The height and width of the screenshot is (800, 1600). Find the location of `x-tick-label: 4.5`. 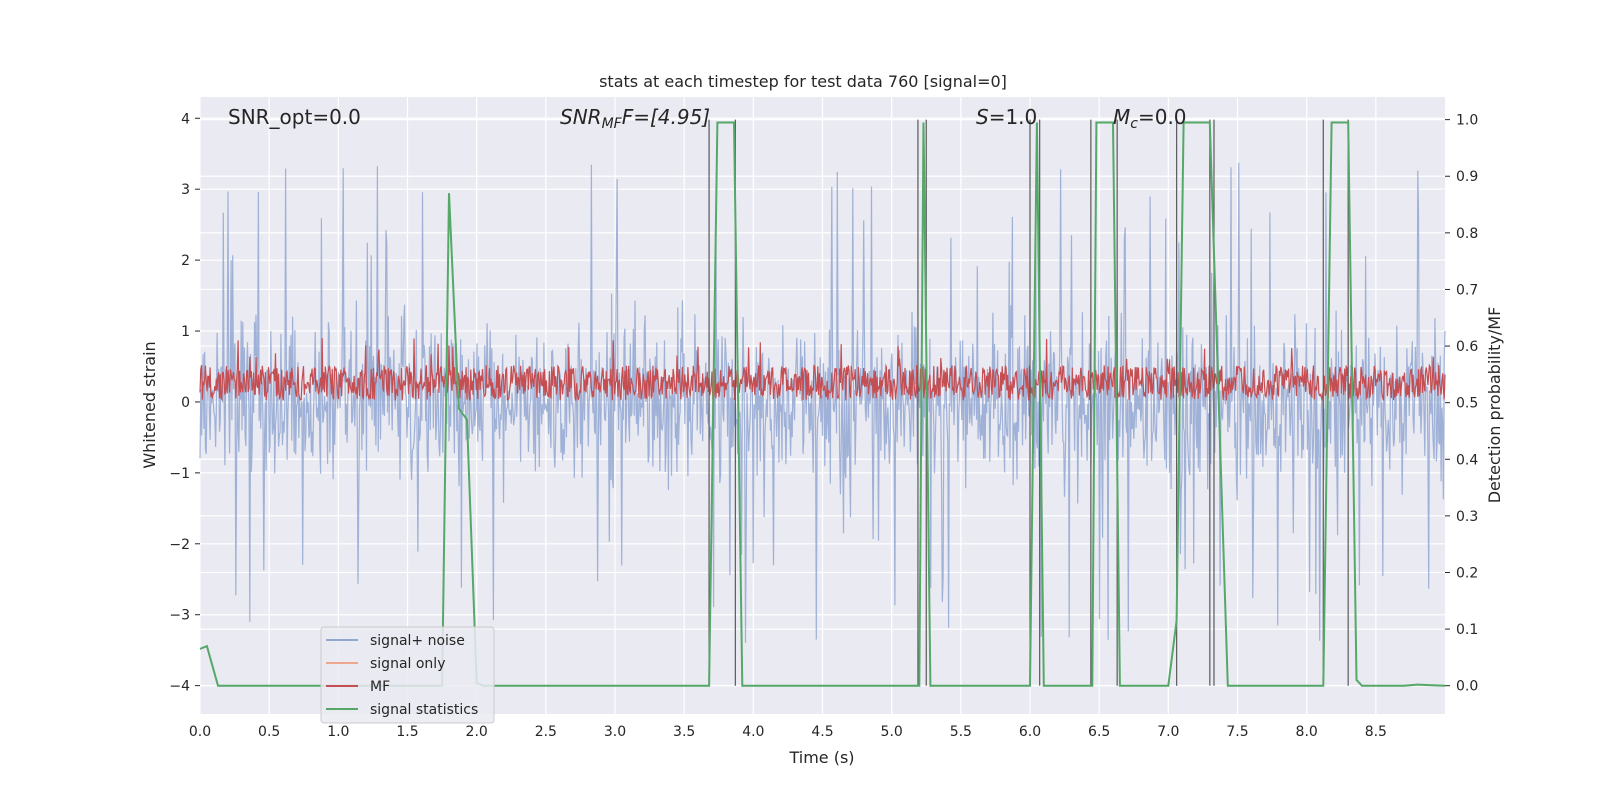

x-tick-label: 4.5 is located at coordinates (822, 732).